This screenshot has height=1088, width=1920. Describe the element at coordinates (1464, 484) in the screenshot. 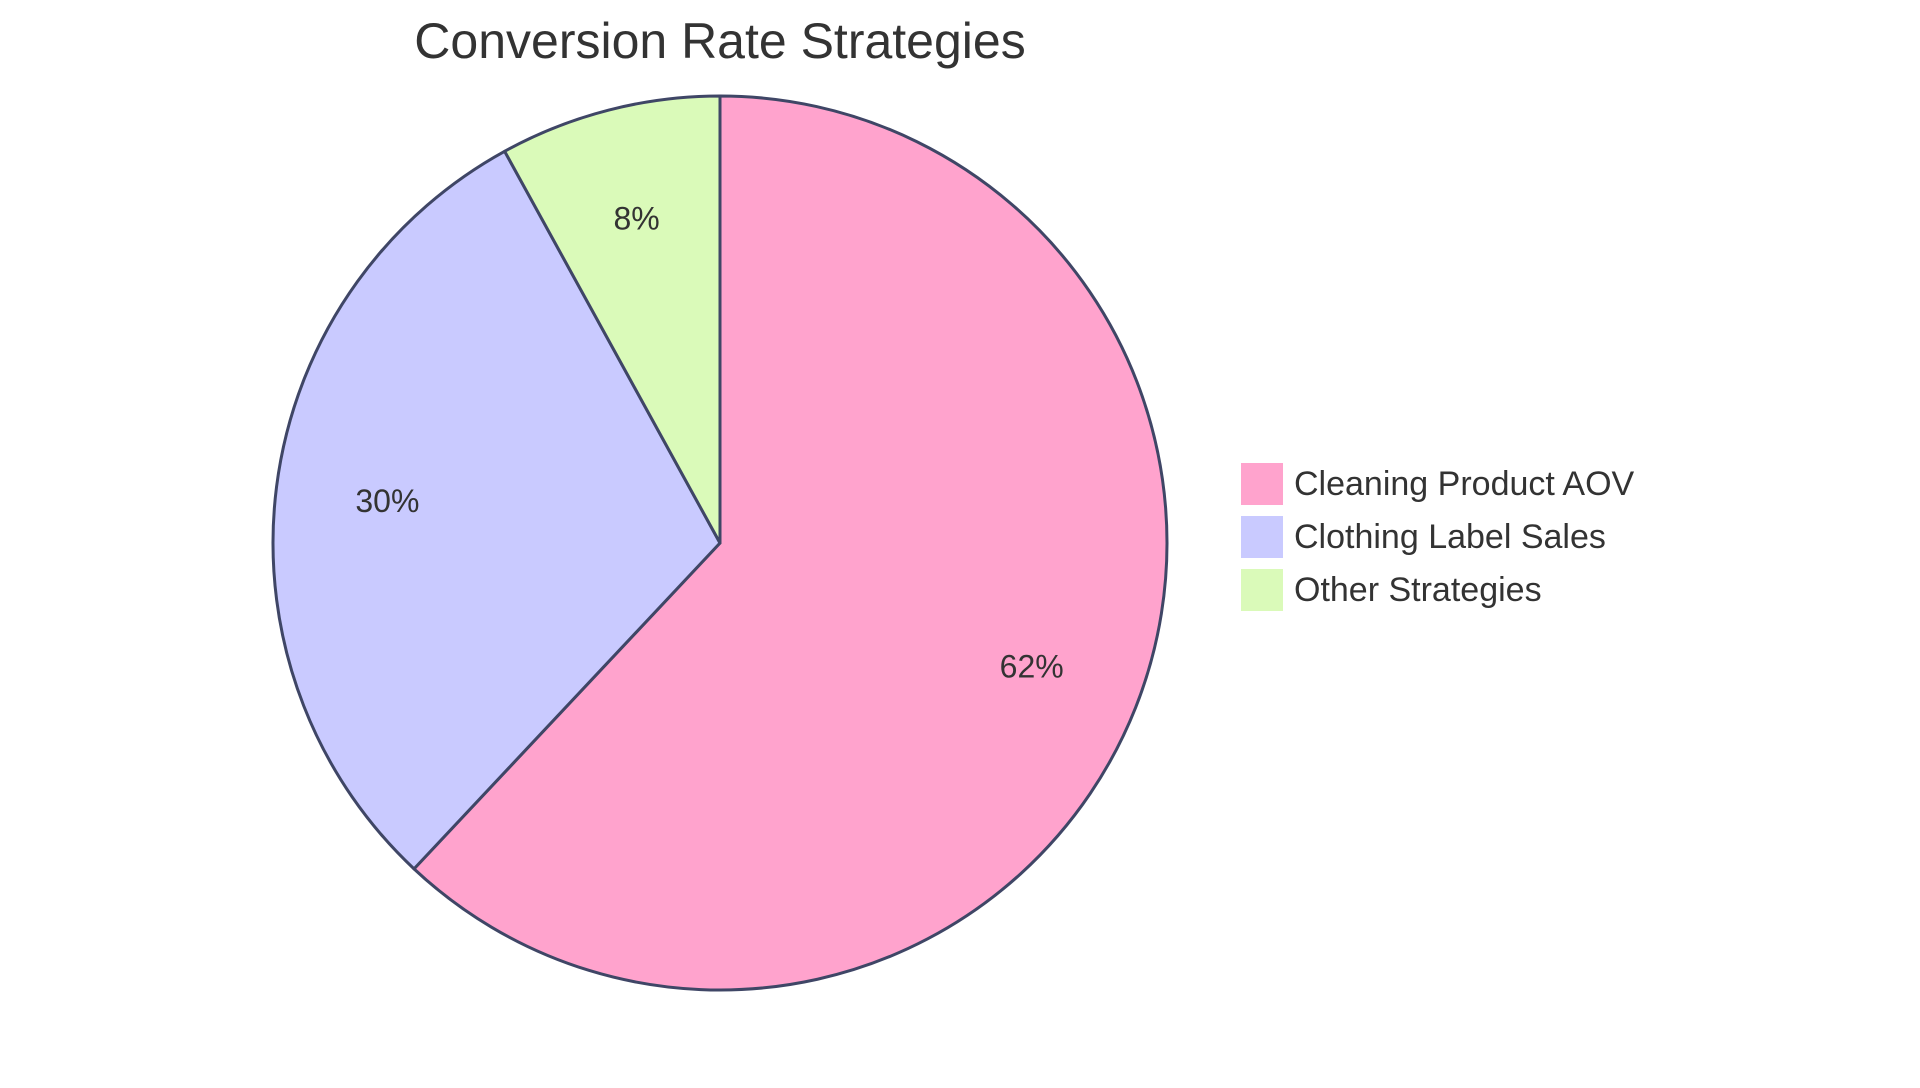

I see `legend-label: Cleaning Product AOV` at that location.